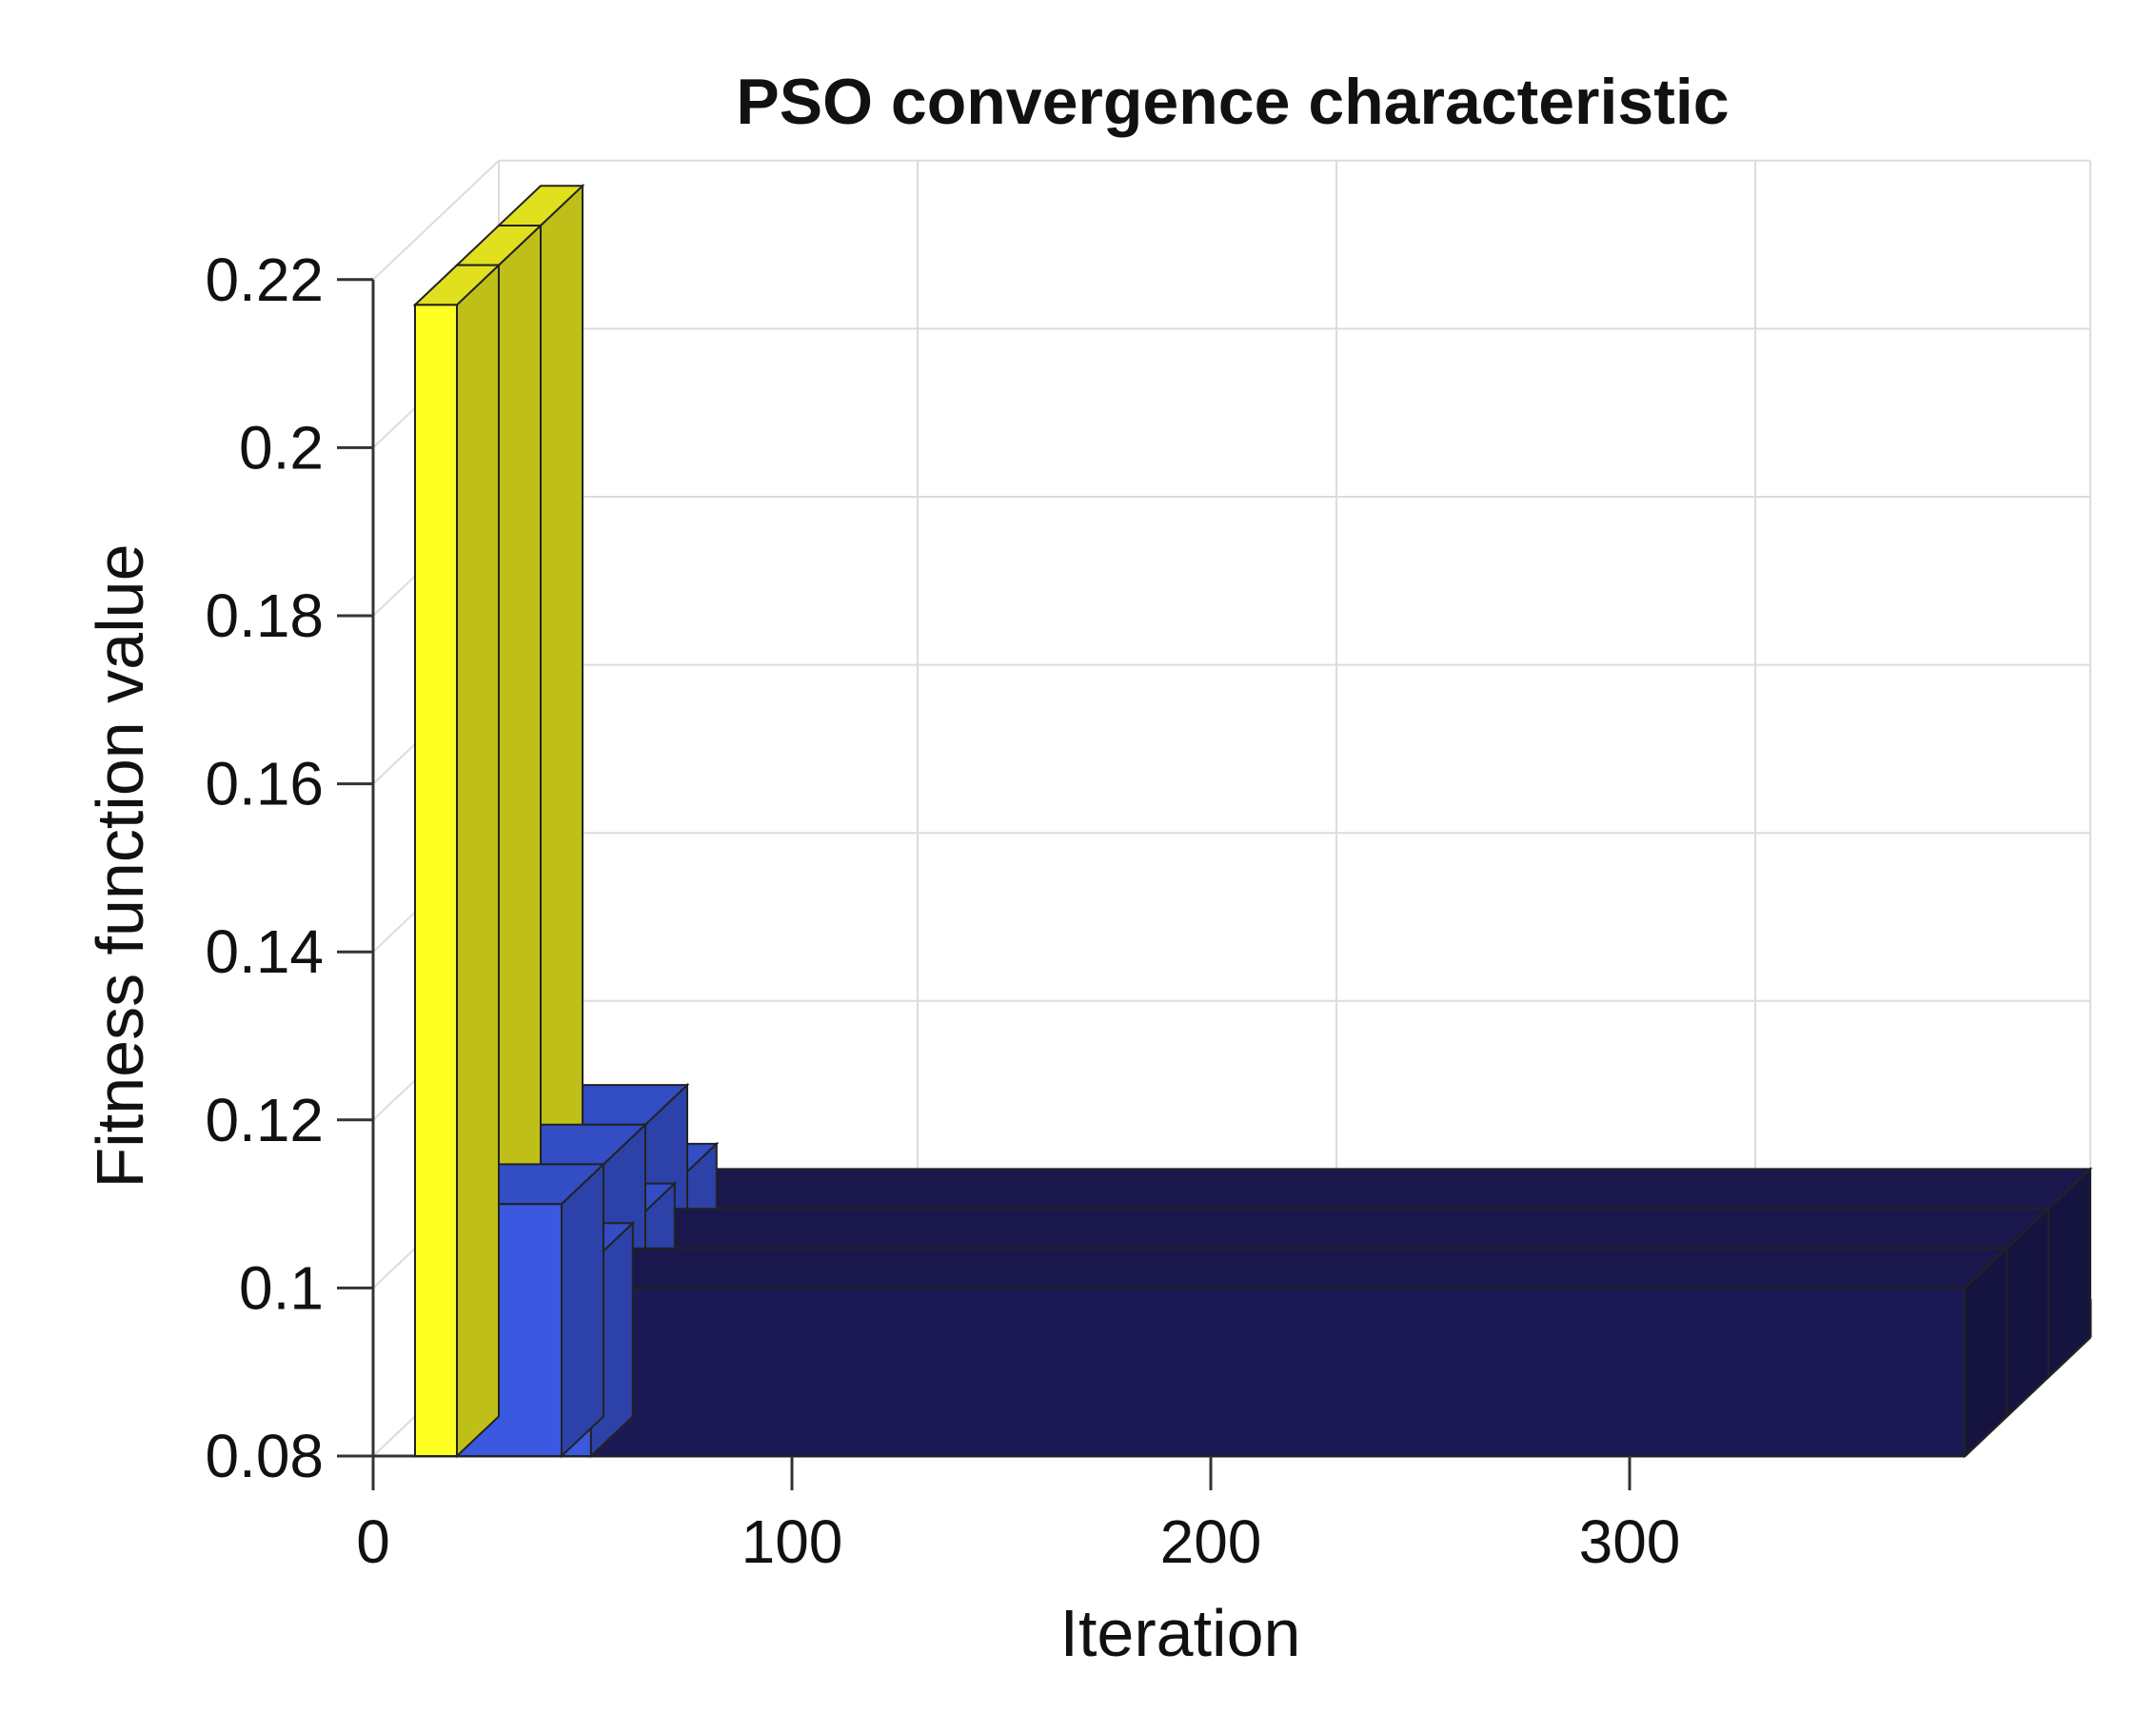  What do you see at coordinates (281, 1287) in the screenshot?
I see `y-tick-label-1: 0.1` at bounding box center [281, 1287].